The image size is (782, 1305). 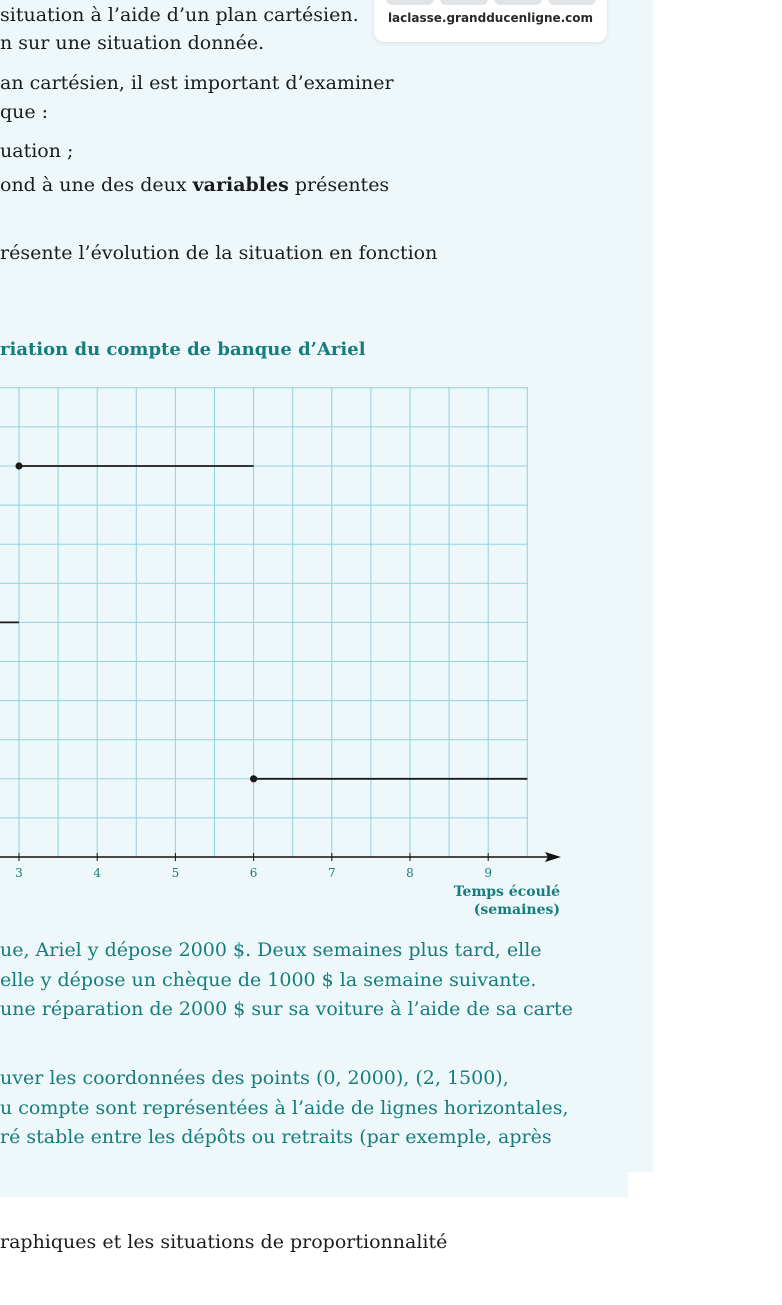 What do you see at coordinates (410, 873) in the screenshot?
I see `x-tick-label: 8` at bounding box center [410, 873].